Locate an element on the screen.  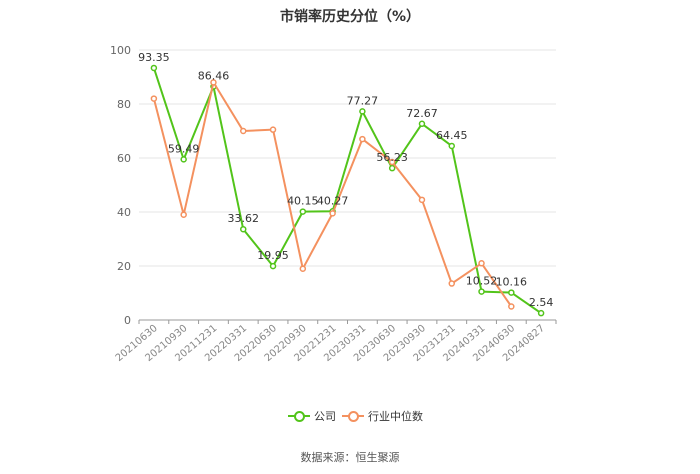
legend-item-company: 公司 is located at coordinates (312, 416).